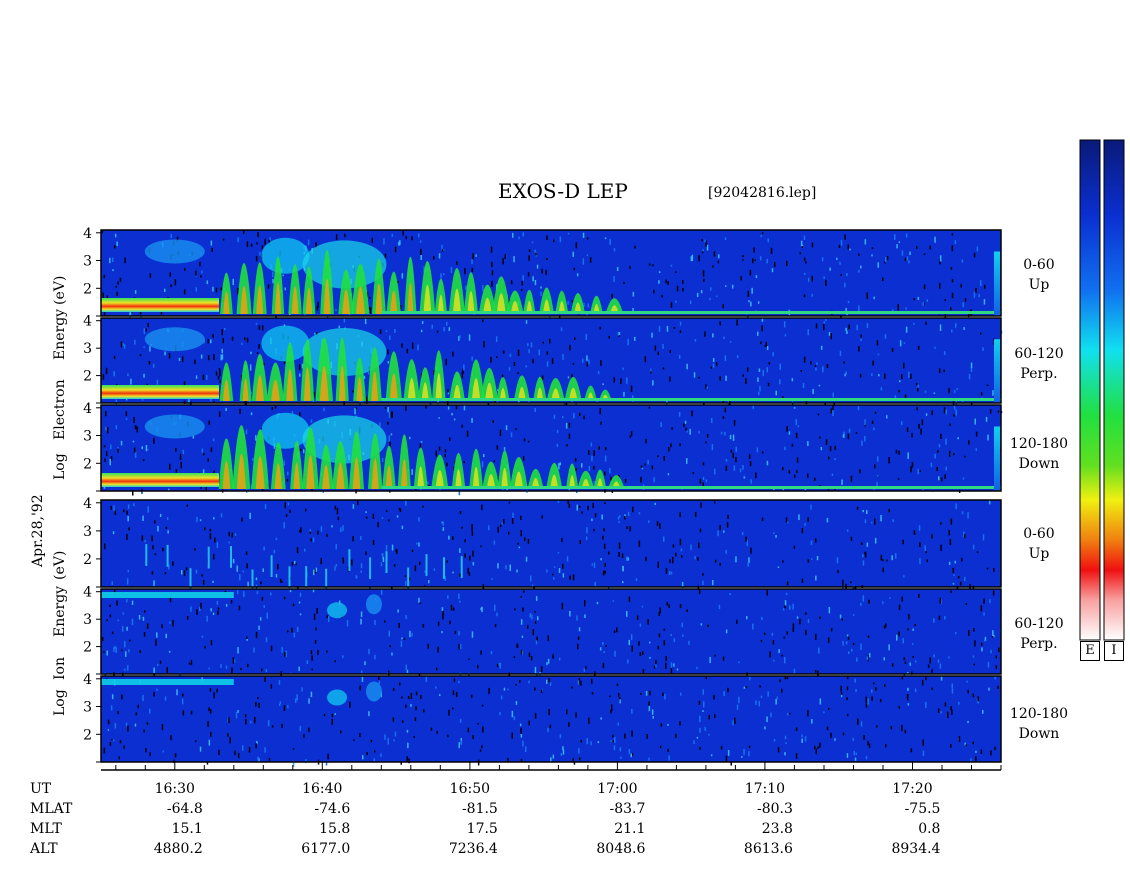 The height and width of the screenshot is (875, 1130). Describe the element at coordinates (775, 809) in the screenshot. I see `ephemeris-mlat-value: -80.3` at that location.